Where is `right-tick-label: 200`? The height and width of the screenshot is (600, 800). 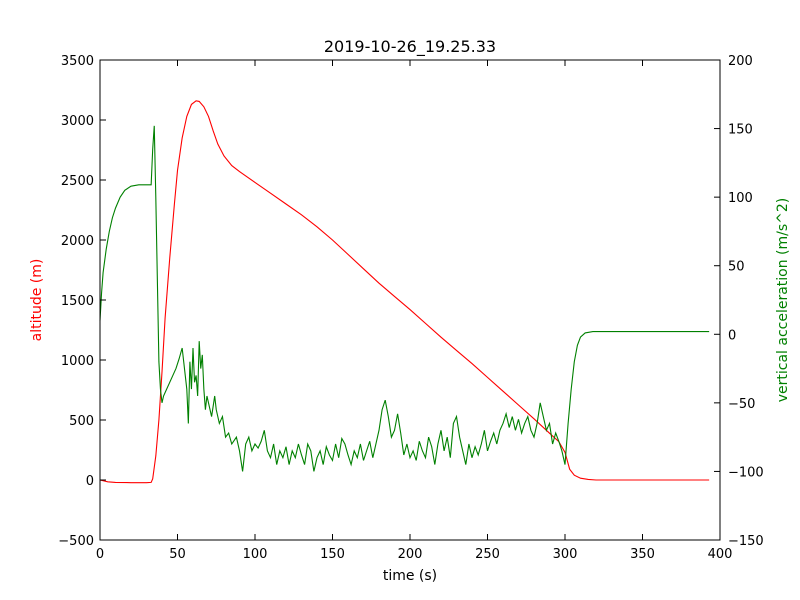 right-tick-label: 200 is located at coordinates (740, 61).